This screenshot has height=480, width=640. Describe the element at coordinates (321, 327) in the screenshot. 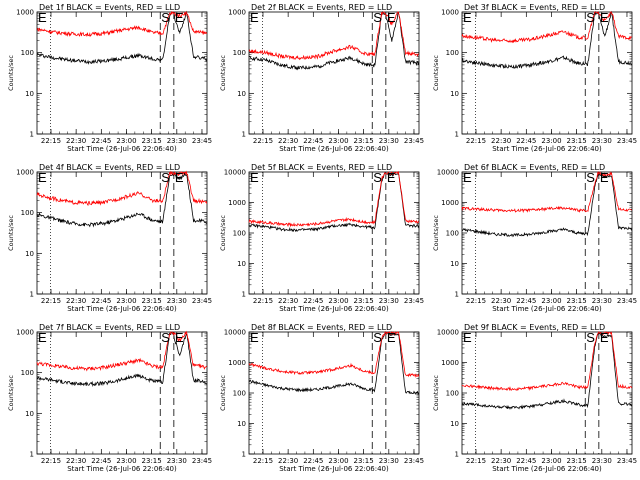

I see `plot-title: Det 8f BLACK = Events, RED = LLD` at that location.